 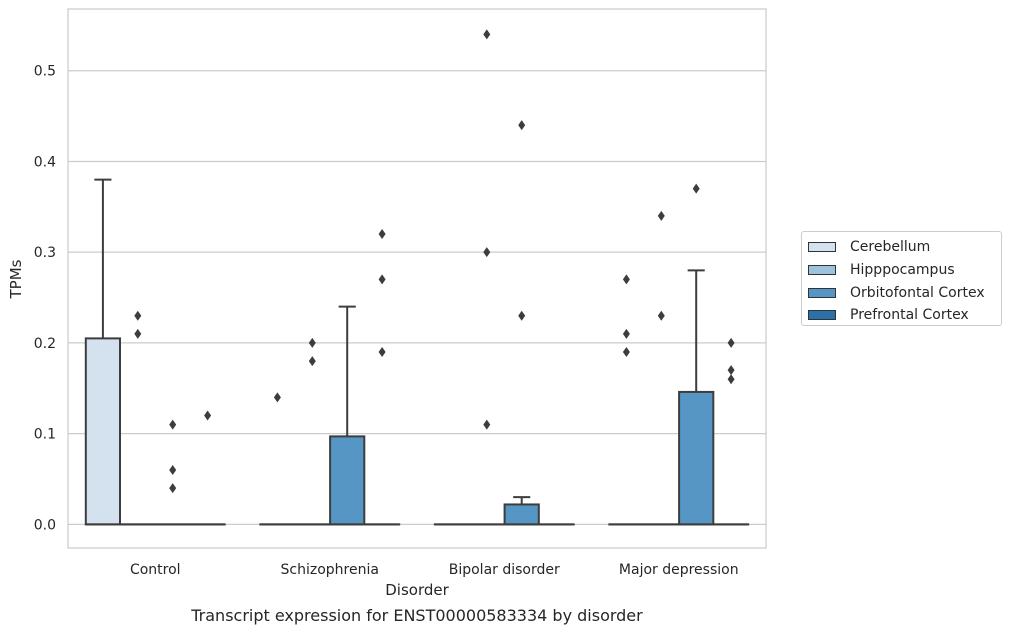 I want to click on legend-swatch-hippocampus, so click(x=822, y=270).